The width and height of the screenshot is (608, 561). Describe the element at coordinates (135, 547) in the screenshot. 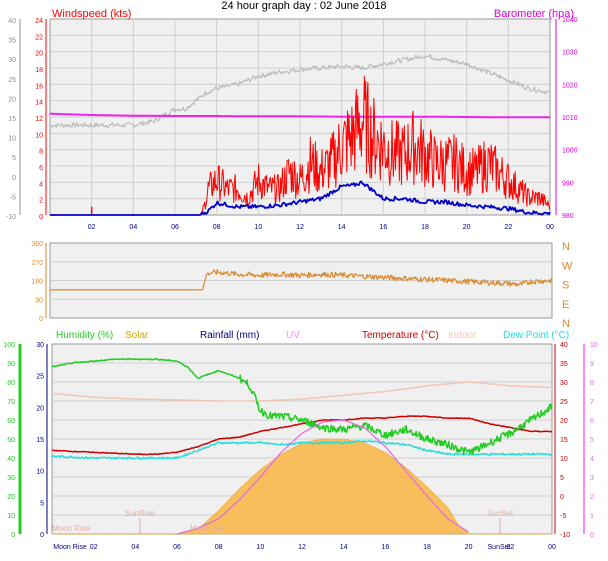

I see `humidity-x-tick: 04` at that location.